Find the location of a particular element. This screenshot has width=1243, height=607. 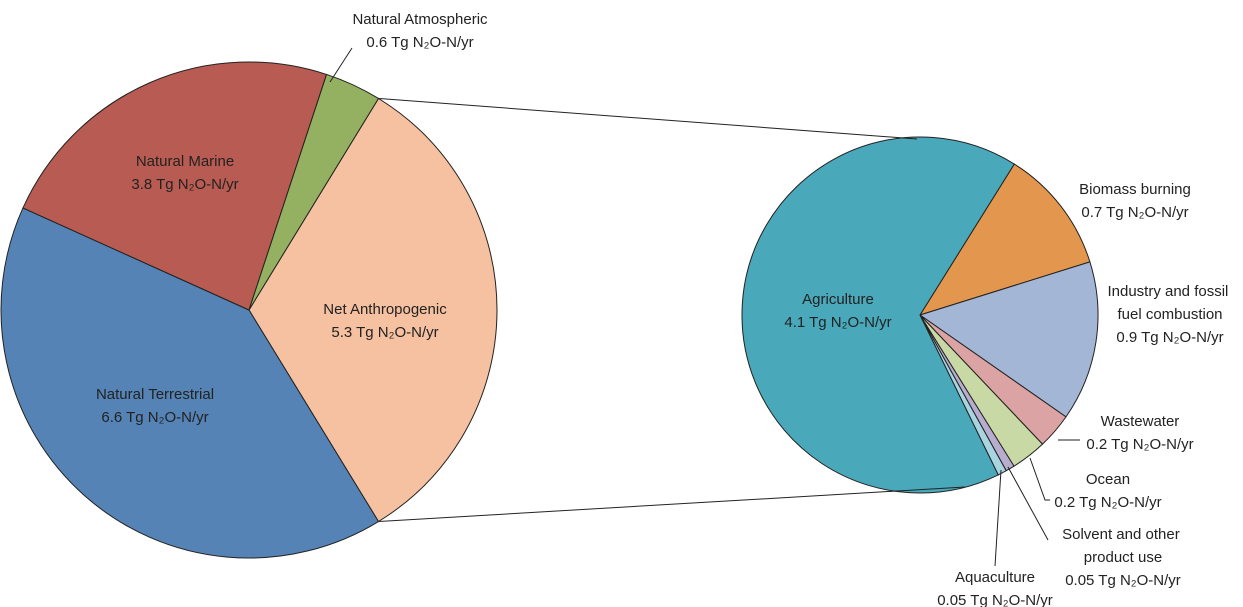

slice-label: Aquaculture is located at coordinates (995, 577).